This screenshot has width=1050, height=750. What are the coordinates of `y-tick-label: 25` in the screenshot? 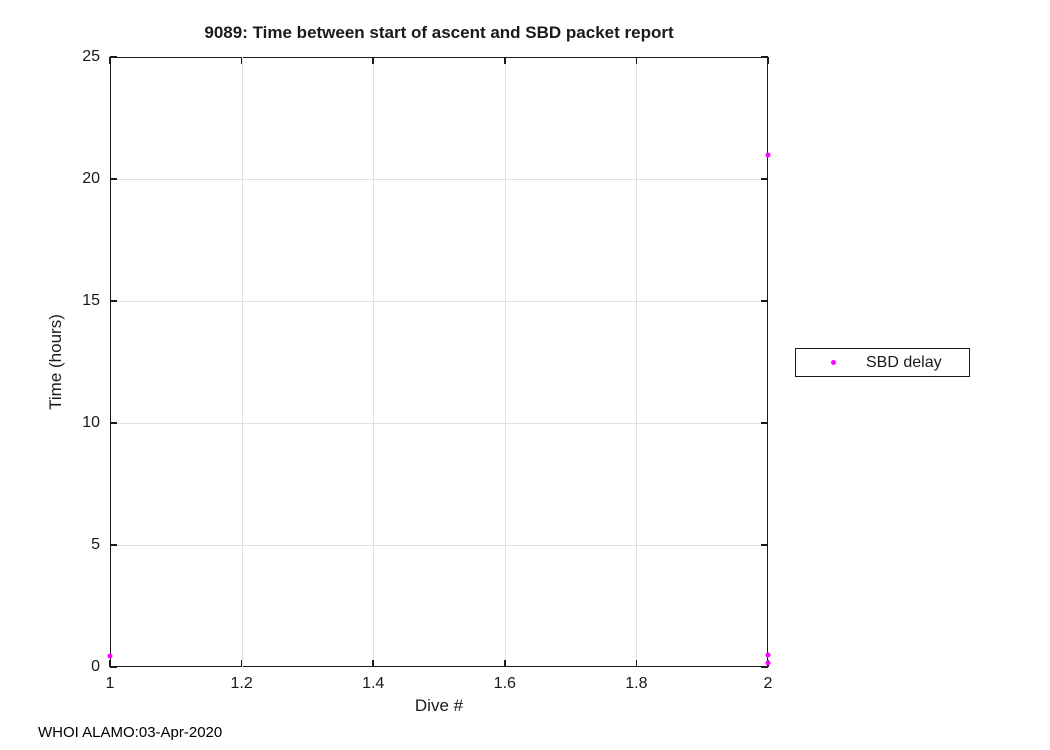 It's located at (91, 56).